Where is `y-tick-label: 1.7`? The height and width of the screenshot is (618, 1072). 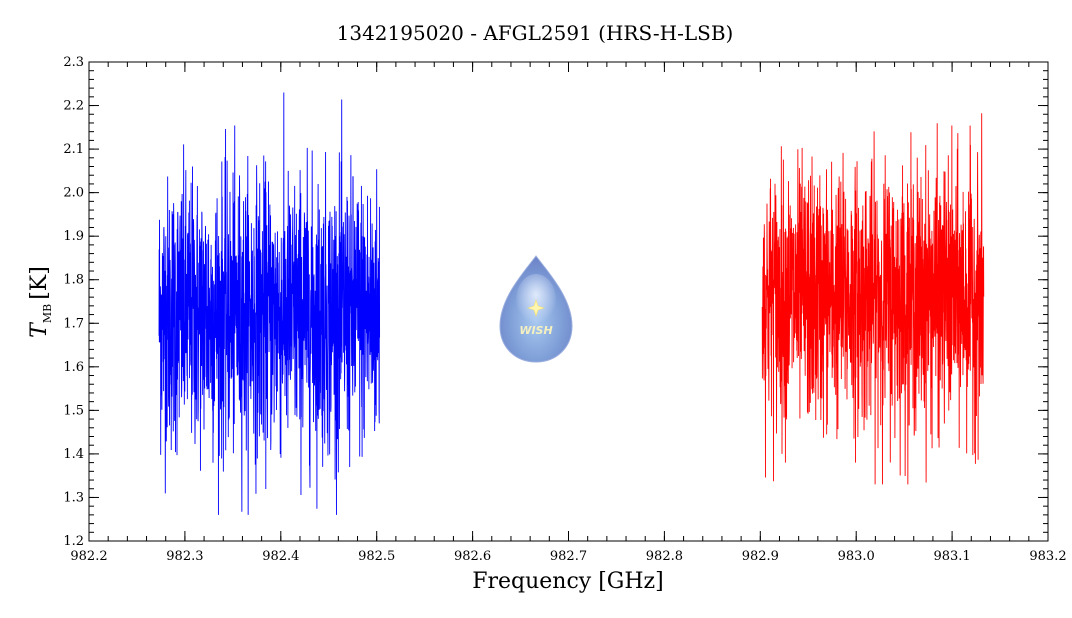
y-tick-label: 1.7 is located at coordinates (73, 323).